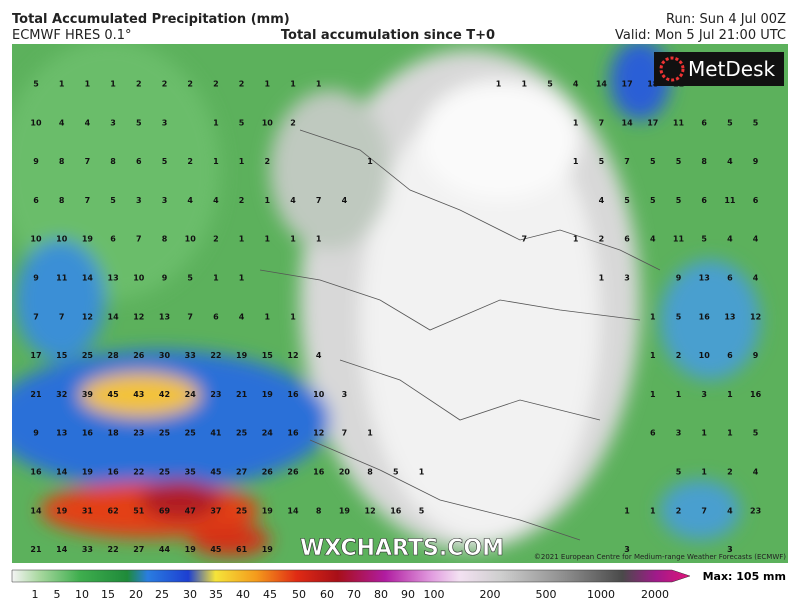 This screenshot has height=613, width=800. What do you see at coordinates (679, 239) in the screenshot?
I see `grid-value: 11` at bounding box center [679, 239].